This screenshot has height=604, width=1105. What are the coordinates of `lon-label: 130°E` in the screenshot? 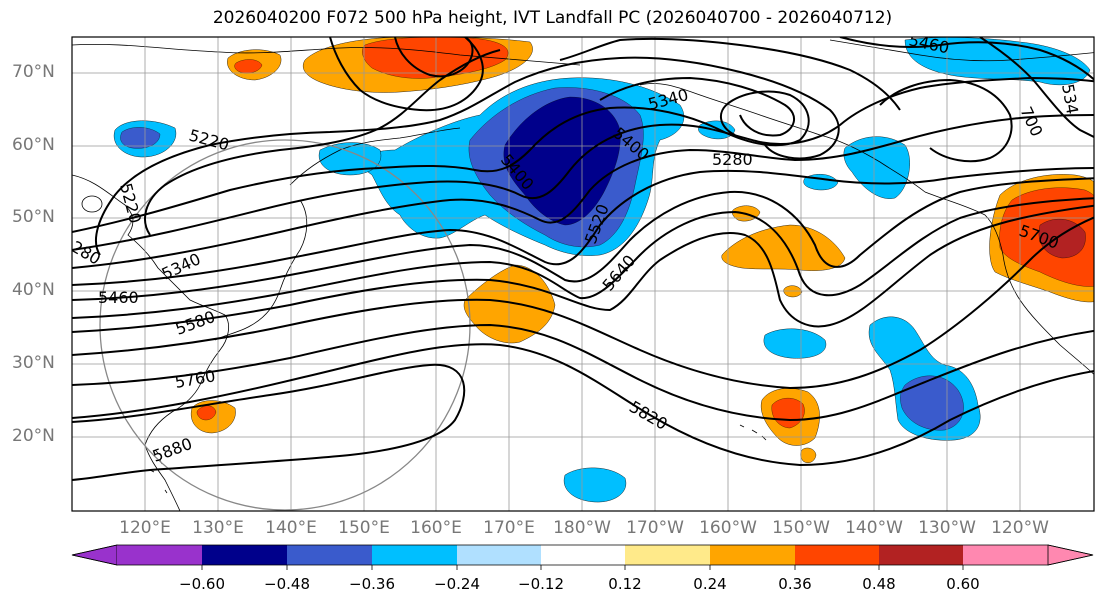 It's located at (218, 528).